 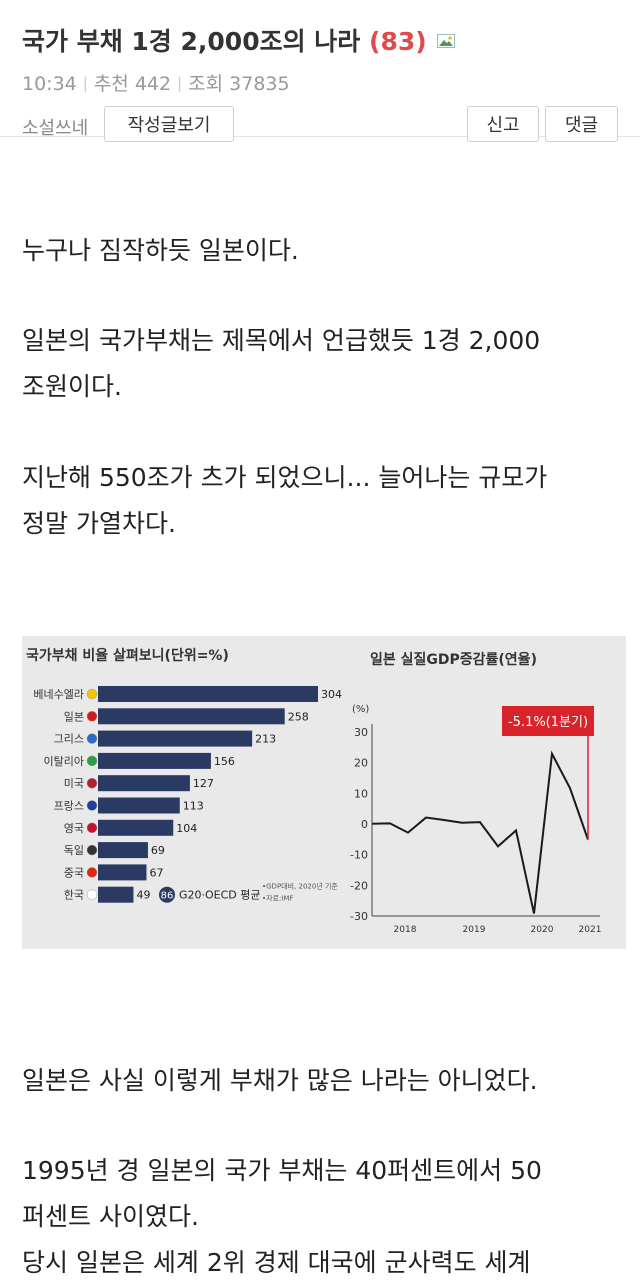 What do you see at coordinates (186, 828) in the screenshot?
I see `bar-value-label: 104` at bounding box center [186, 828].